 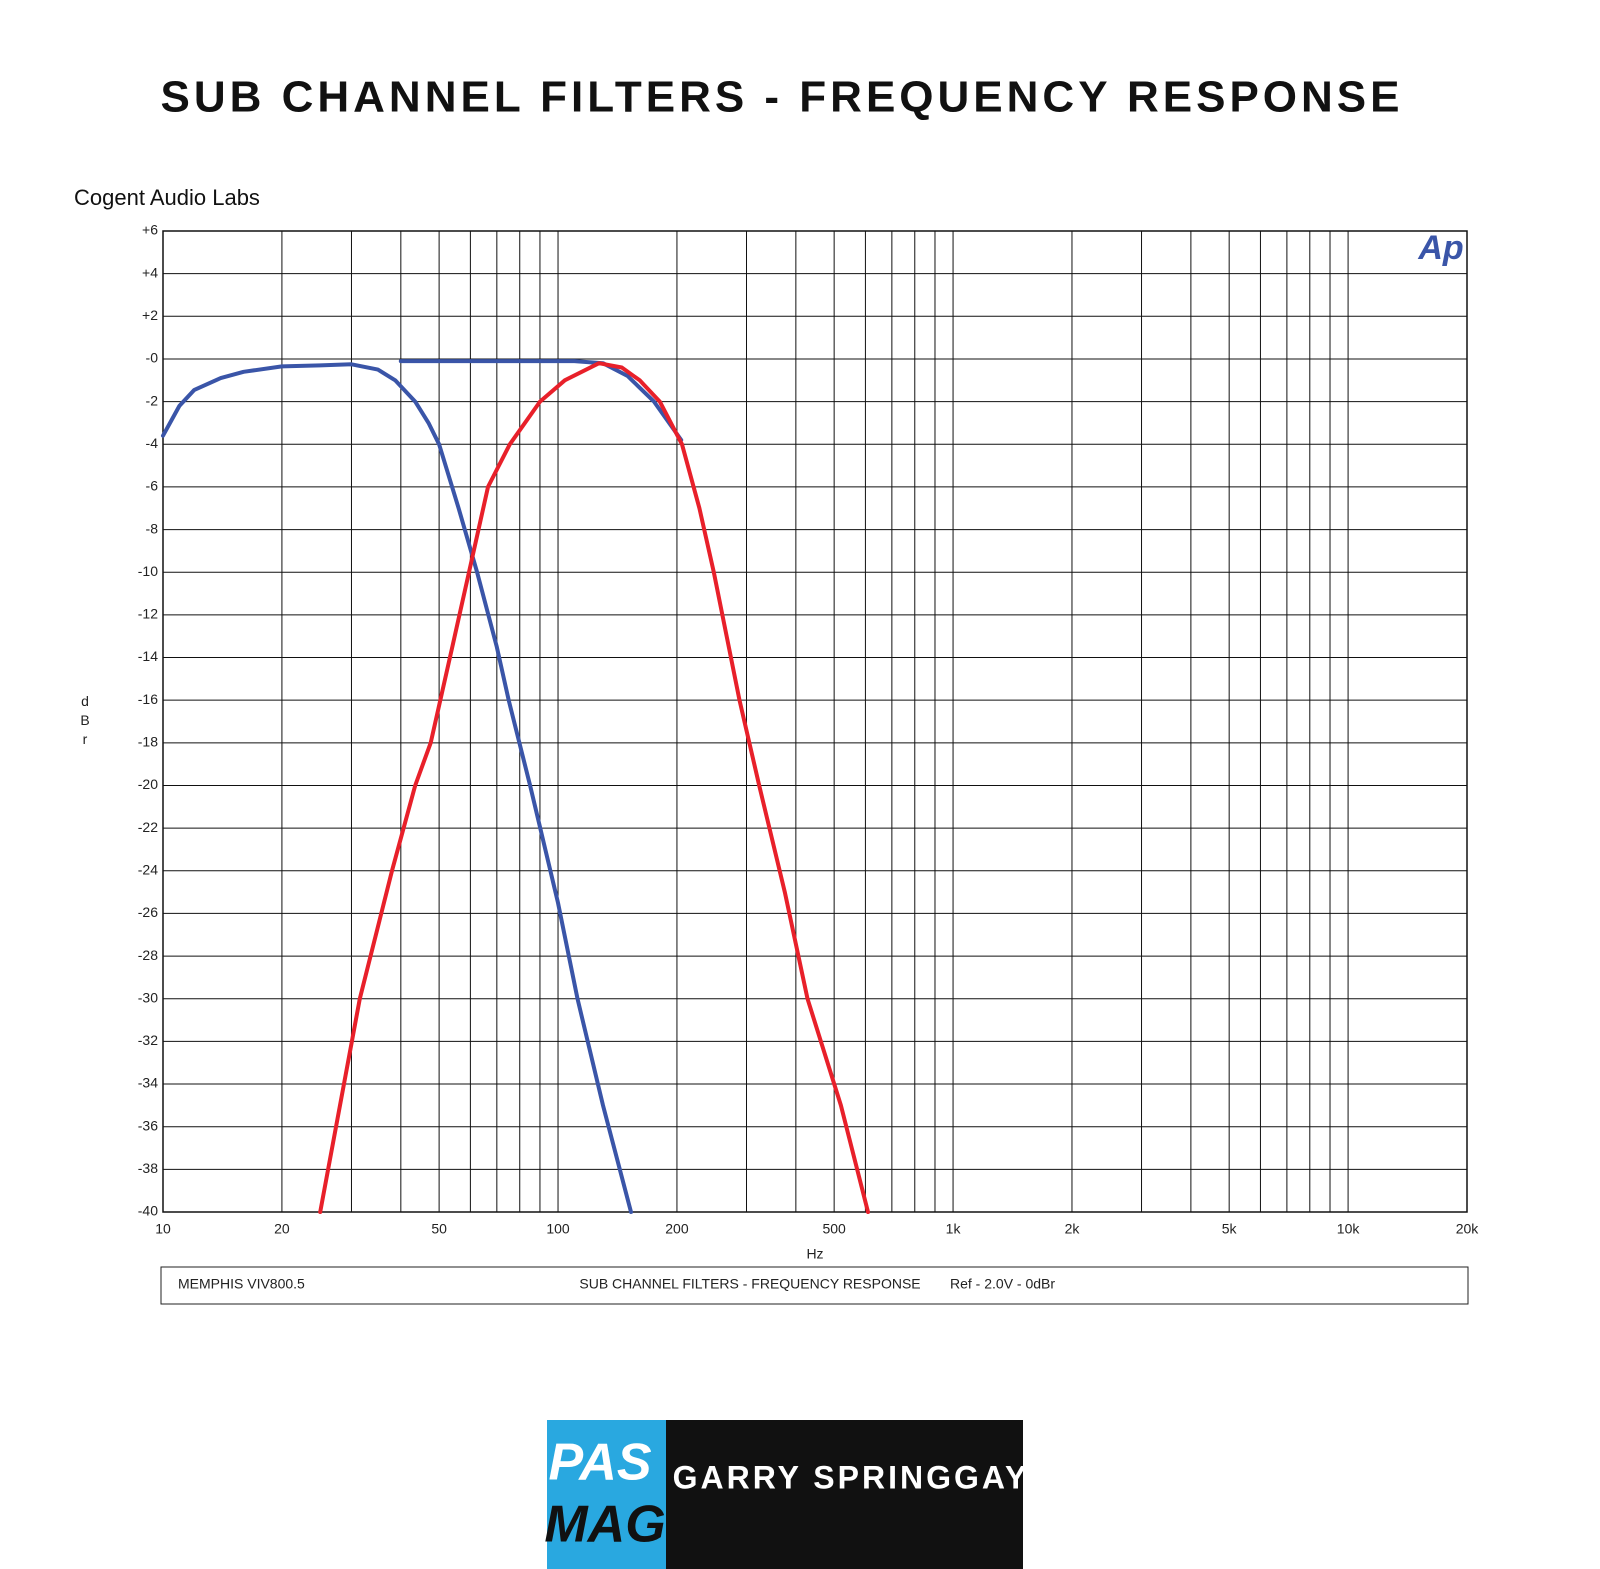 What do you see at coordinates (148, 1083) in the screenshot?
I see `y-tick-label: -34` at bounding box center [148, 1083].